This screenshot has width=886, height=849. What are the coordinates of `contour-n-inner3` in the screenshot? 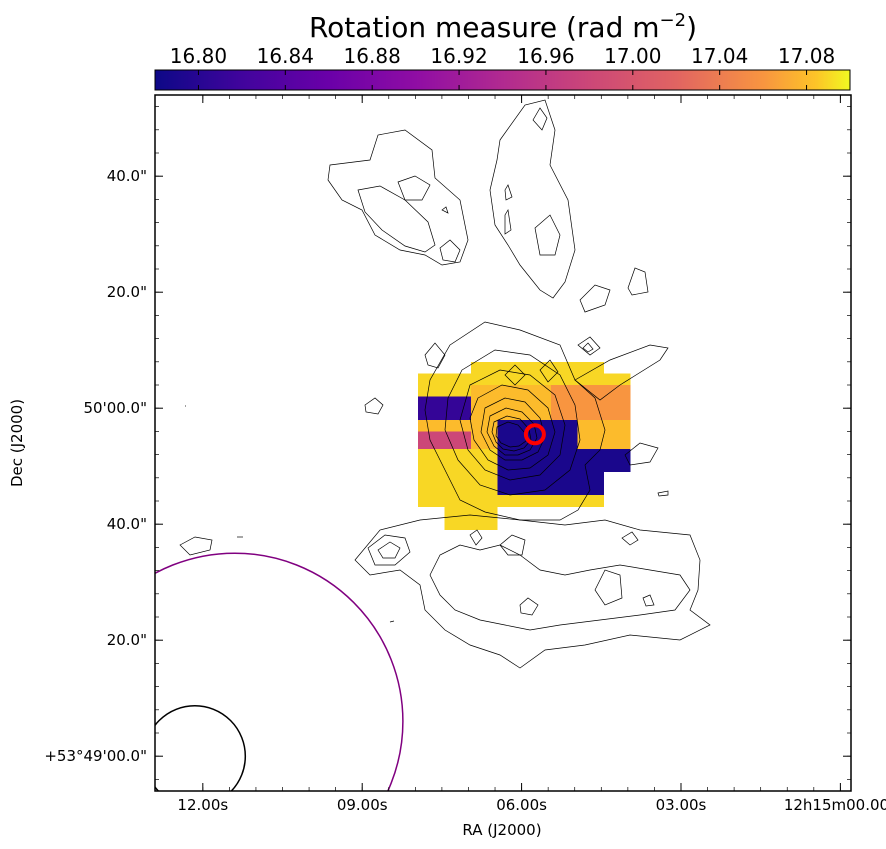 It's located at (547, 235).